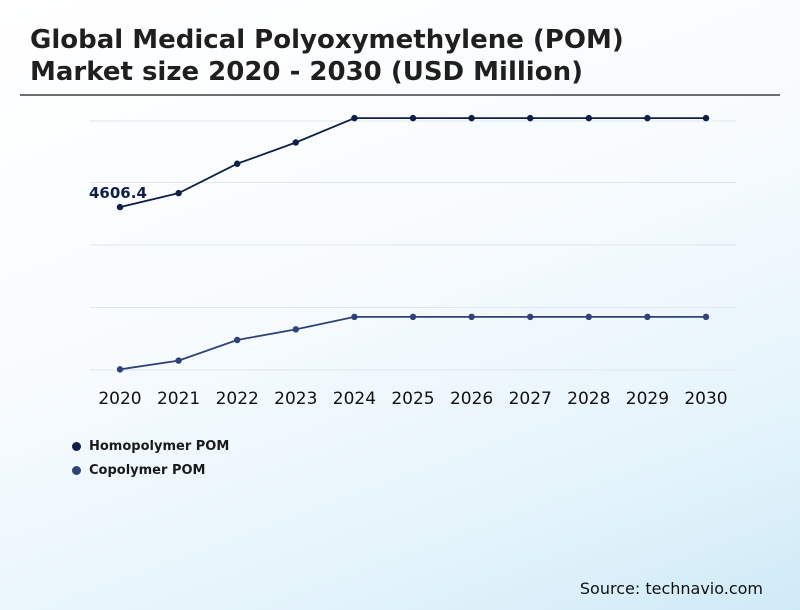 This screenshot has height=610, width=800. Describe the element at coordinates (647, 399) in the screenshot. I see `x-tick-label: 2029` at that location.